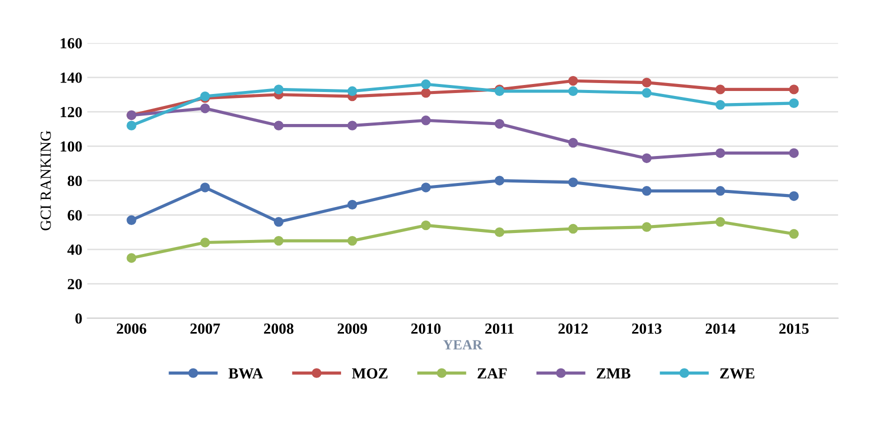 This screenshot has height=430, width=873. I want to click on x-tick-label: 2006, so click(131, 329).